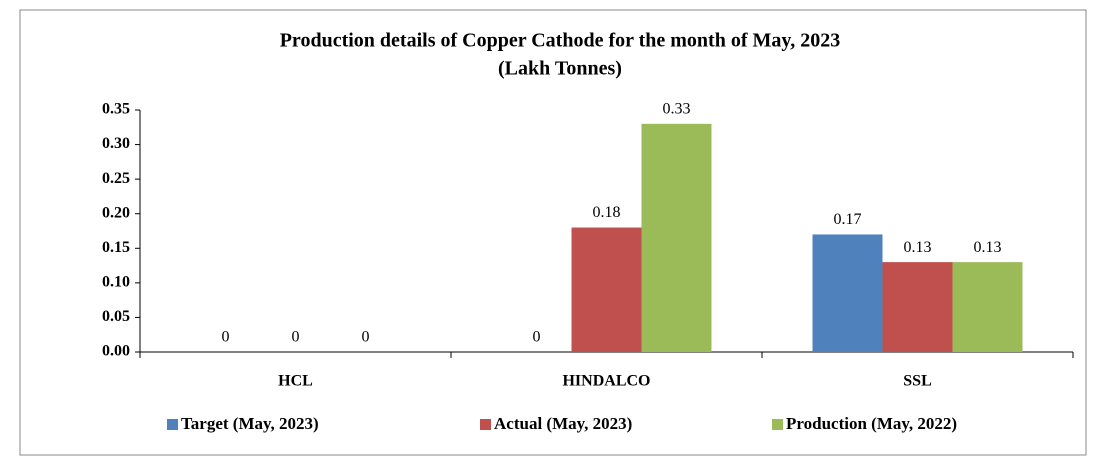 The width and height of the screenshot is (1107, 461). I want to click on y-tick-label: 0.20, so click(116, 212).